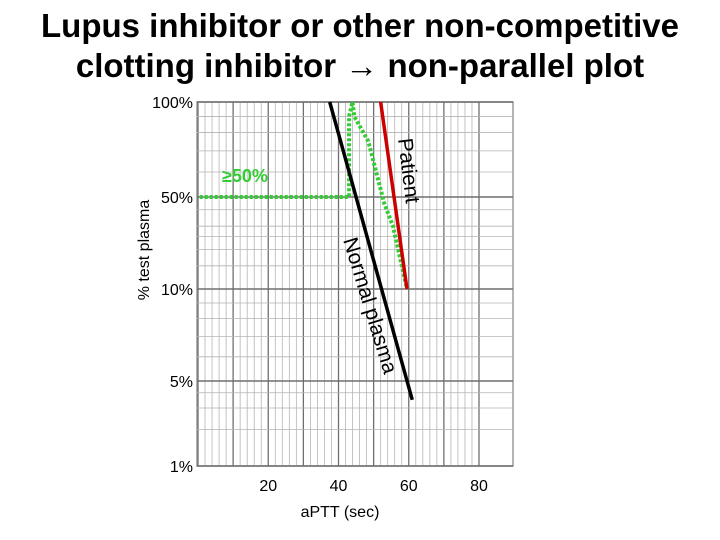 This screenshot has width=720, height=540. I want to click on y-tick-label: 100%, so click(172, 103).